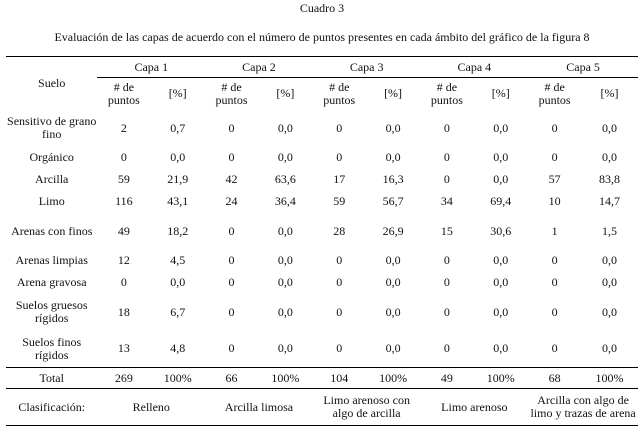 Image resolution: width=644 pixels, height=426 pixels. I want to click on percent-cell: 83,8, so click(609, 179).